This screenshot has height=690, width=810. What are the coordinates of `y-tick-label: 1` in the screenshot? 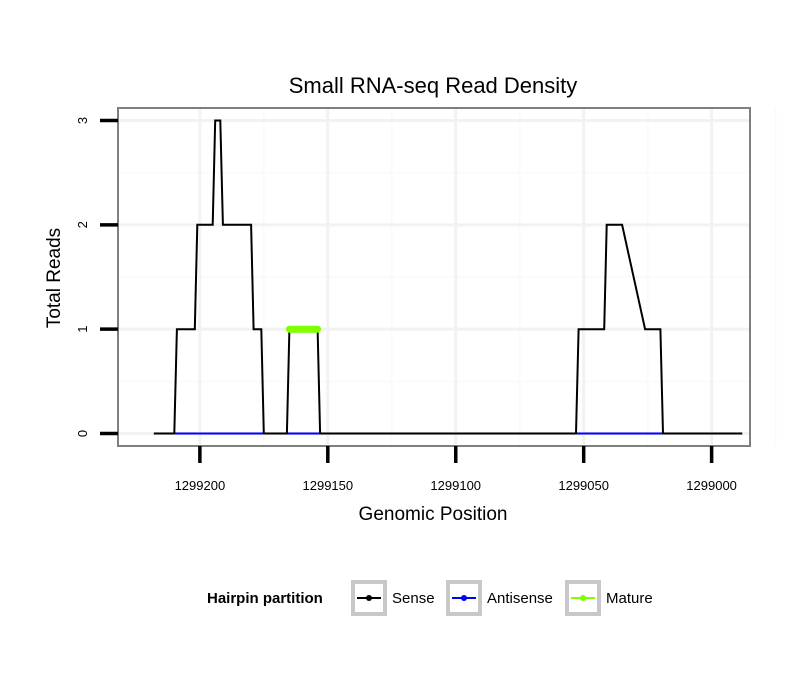 It's located at (82, 329).